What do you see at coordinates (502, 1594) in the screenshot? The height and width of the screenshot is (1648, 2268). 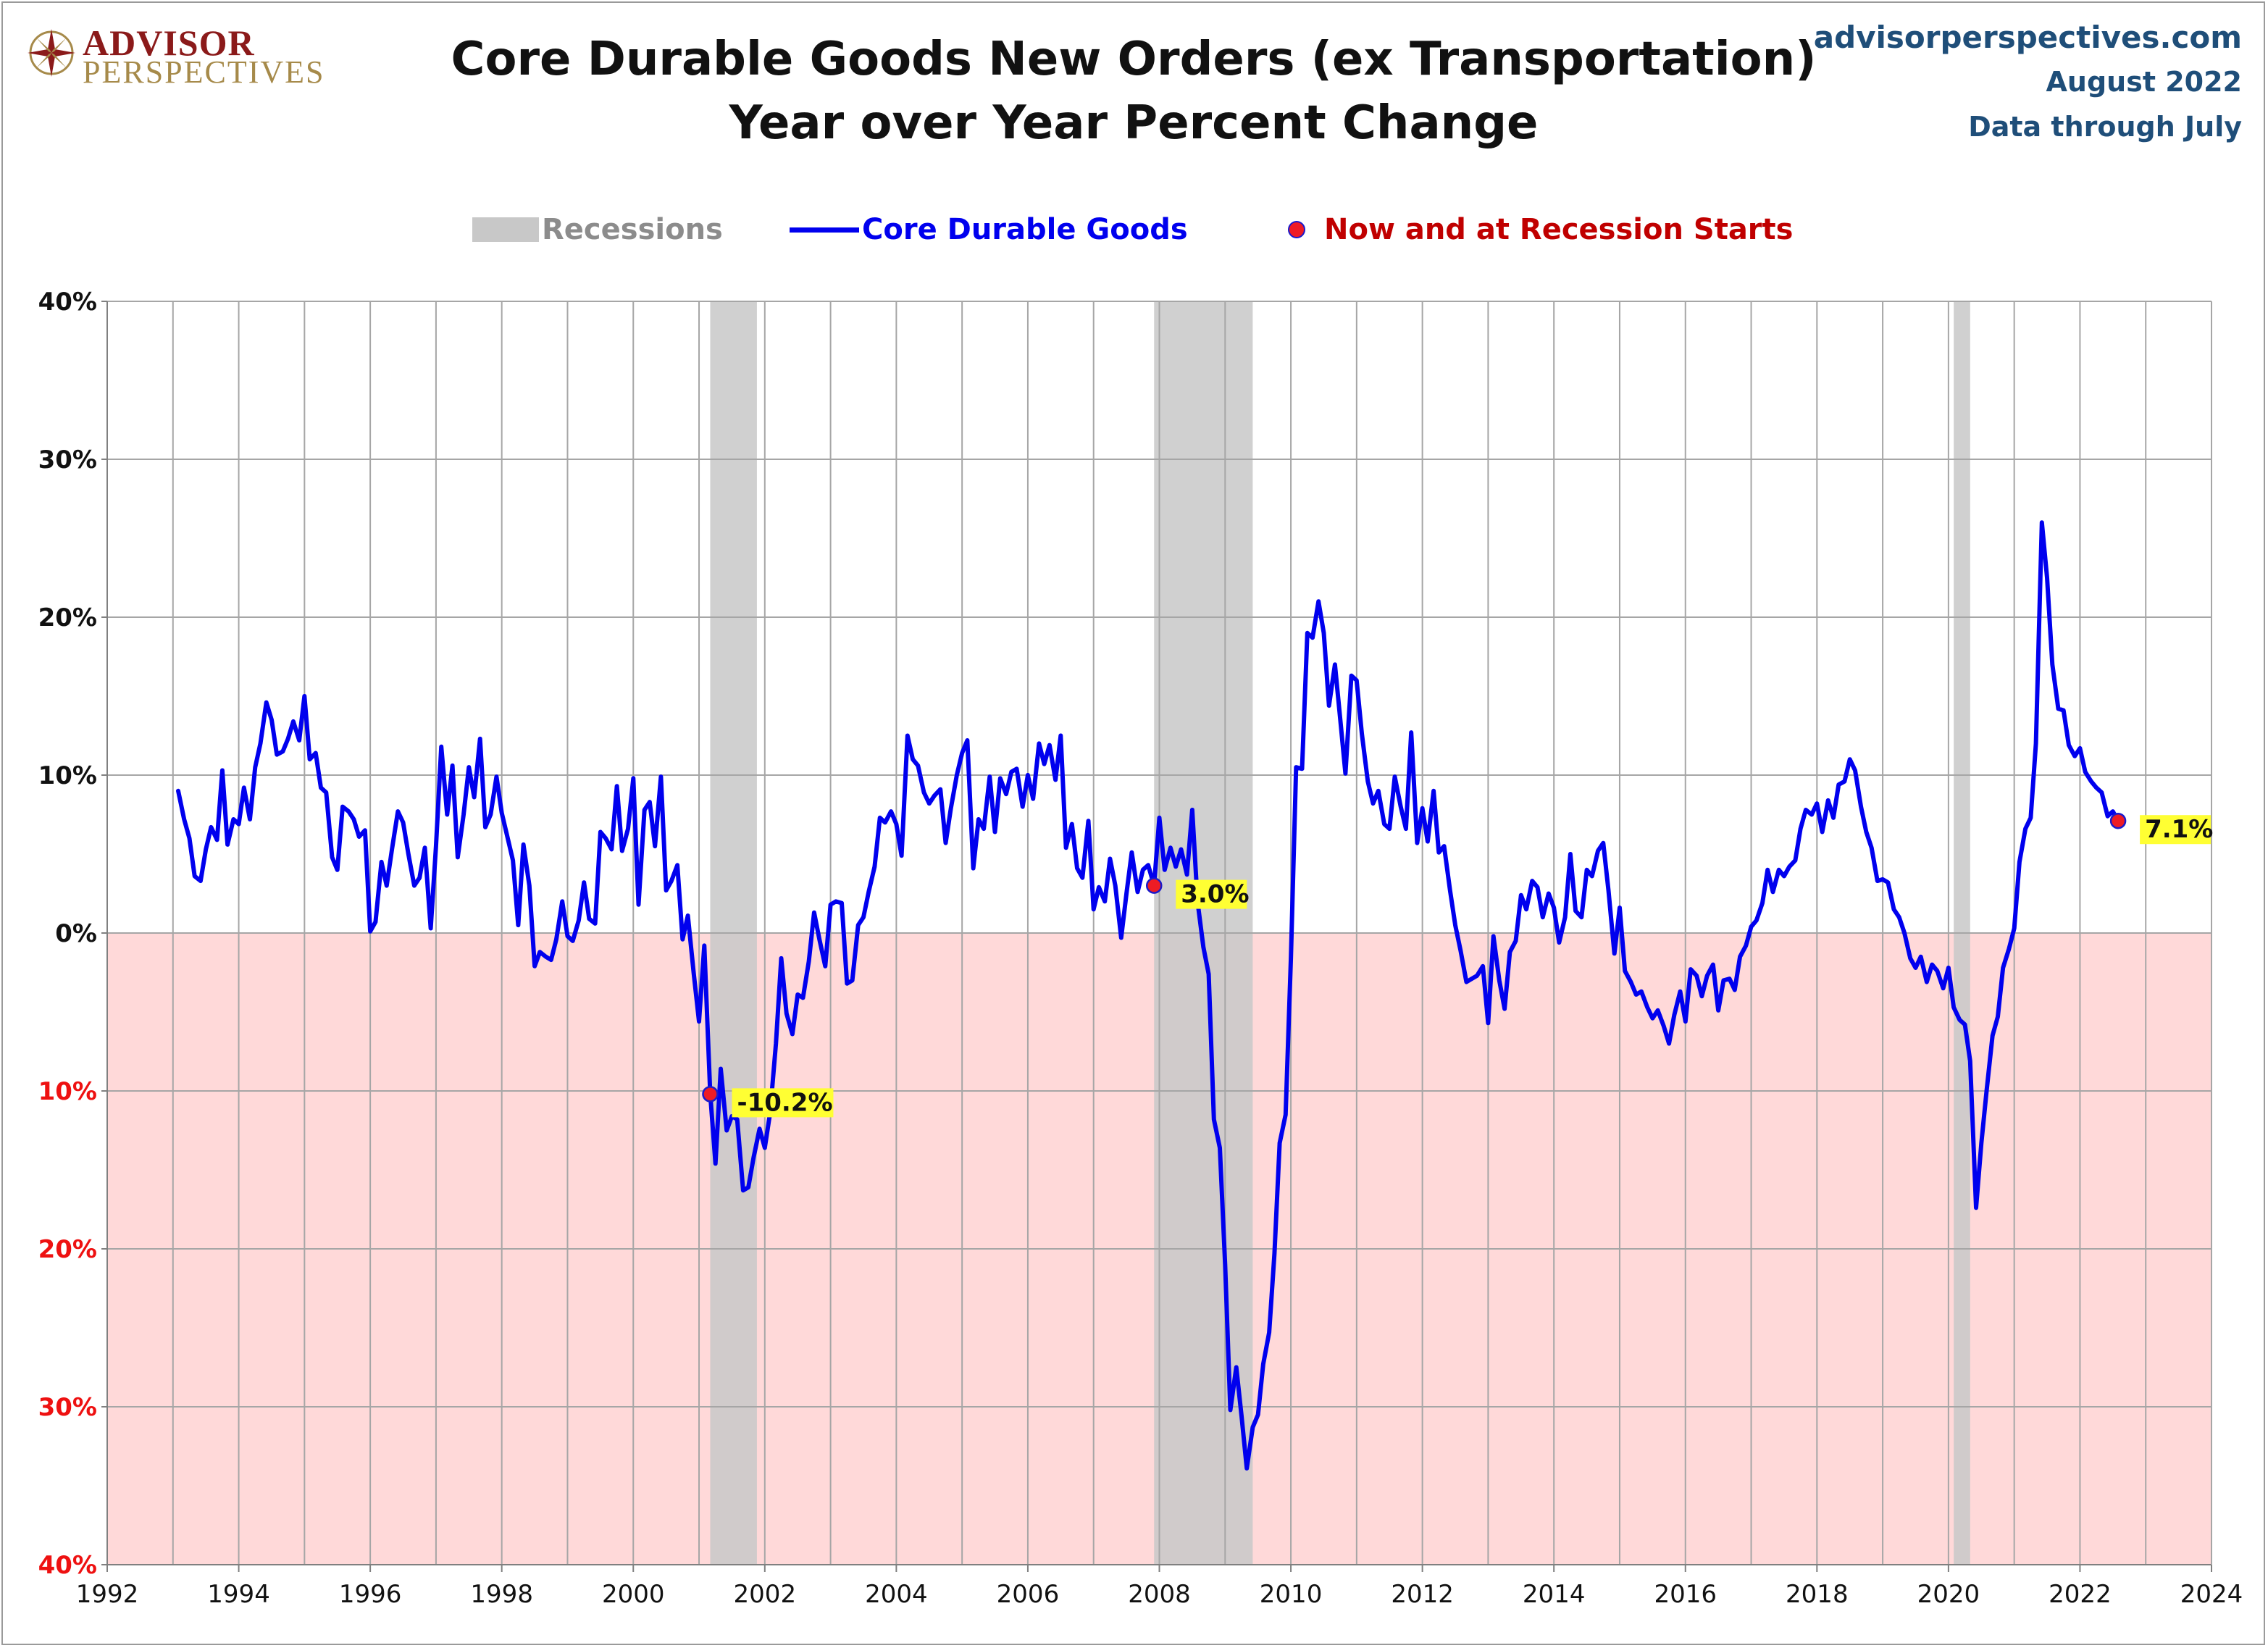 I see `x-tick-label: 1998` at bounding box center [502, 1594].